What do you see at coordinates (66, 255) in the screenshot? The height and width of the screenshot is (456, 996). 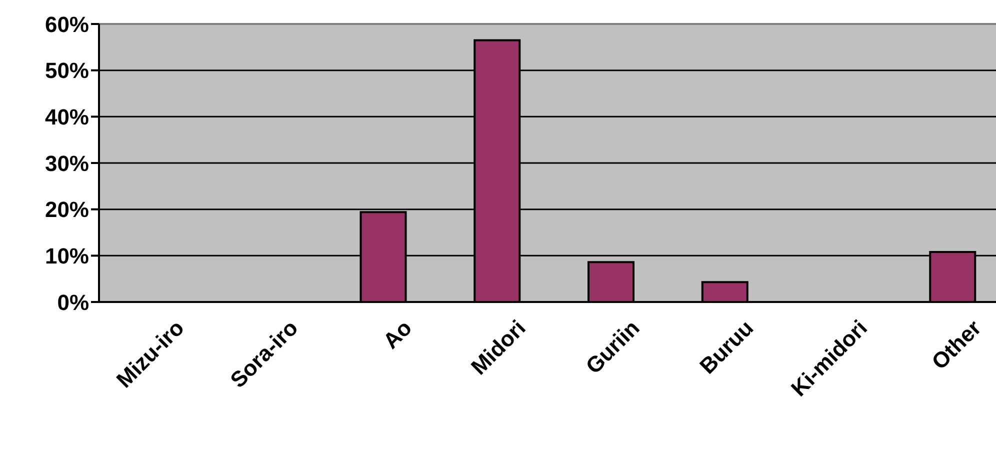 I see `y-tick-label: 10%` at bounding box center [66, 255].